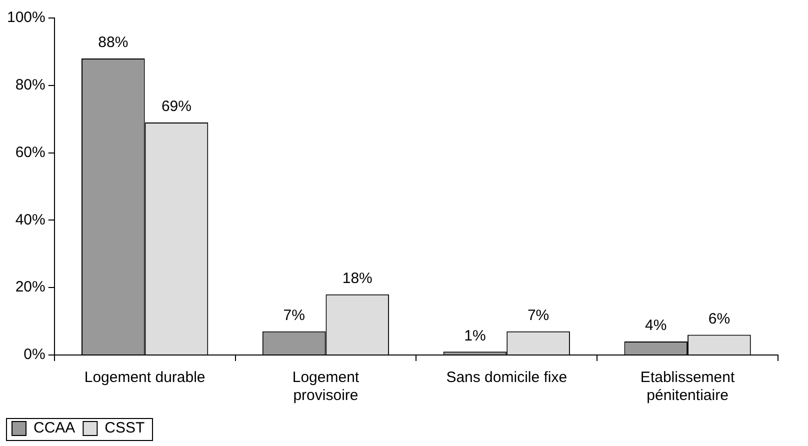 This screenshot has width=808, height=446. Describe the element at coordinates (357, 278) in the screenshot. I see `data-label: 18%` at that location.